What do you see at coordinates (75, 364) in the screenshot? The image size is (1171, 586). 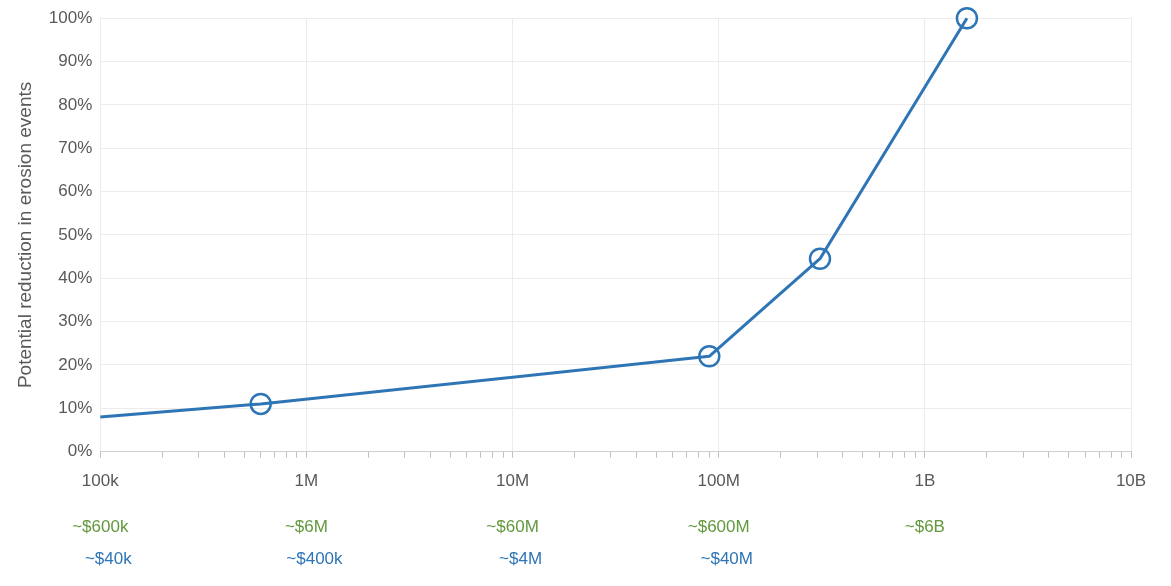 I see `y-tick-label: 20%` at bounding box center [75, 364].